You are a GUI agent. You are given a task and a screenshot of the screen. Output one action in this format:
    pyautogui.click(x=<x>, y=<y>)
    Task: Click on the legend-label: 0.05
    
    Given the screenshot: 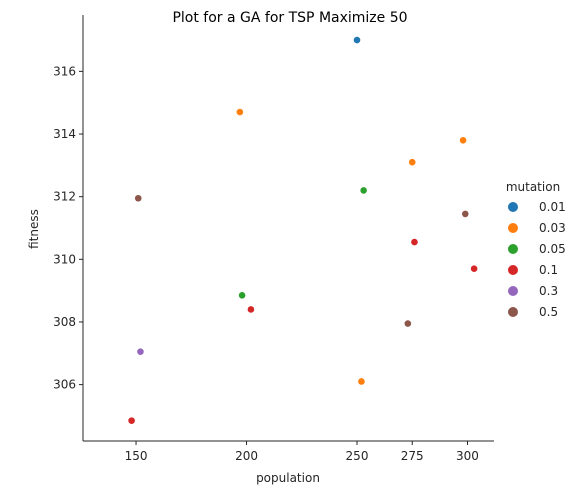 What is the action you would take?
    pyautogui.click(x=552, y=249)
    